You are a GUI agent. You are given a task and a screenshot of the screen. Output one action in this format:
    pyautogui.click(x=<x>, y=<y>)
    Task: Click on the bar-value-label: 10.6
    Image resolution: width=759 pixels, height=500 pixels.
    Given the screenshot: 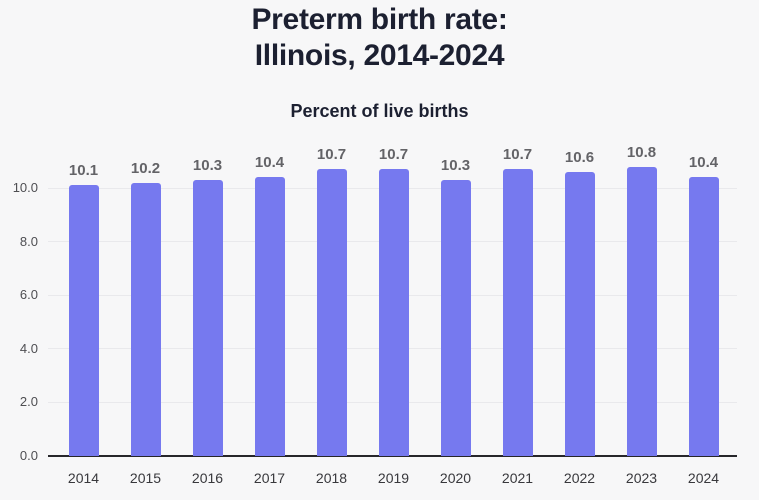 What is the action you would take?
    pyautogui.click(x=579, y=157)
    